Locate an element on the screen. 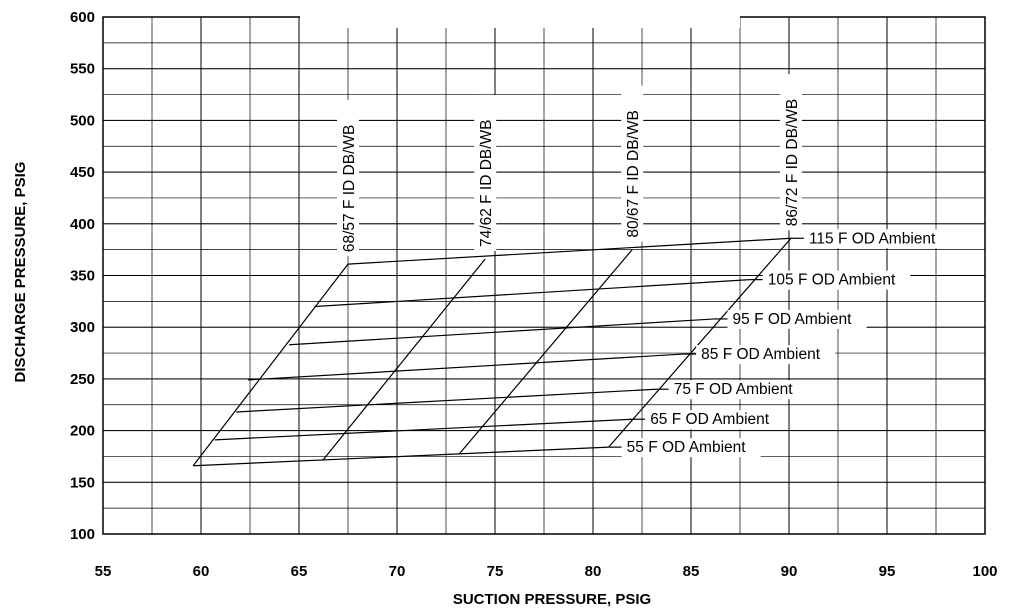 The width and height of the screenshot is (1013, 610). y-tick-label: 550 is located at coordinates (82, 69).